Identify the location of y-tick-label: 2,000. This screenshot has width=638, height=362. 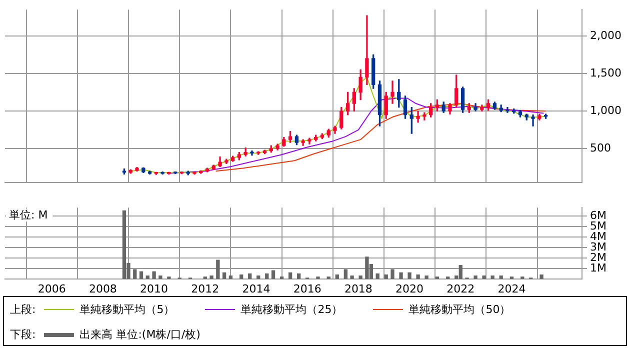
(606, 35).